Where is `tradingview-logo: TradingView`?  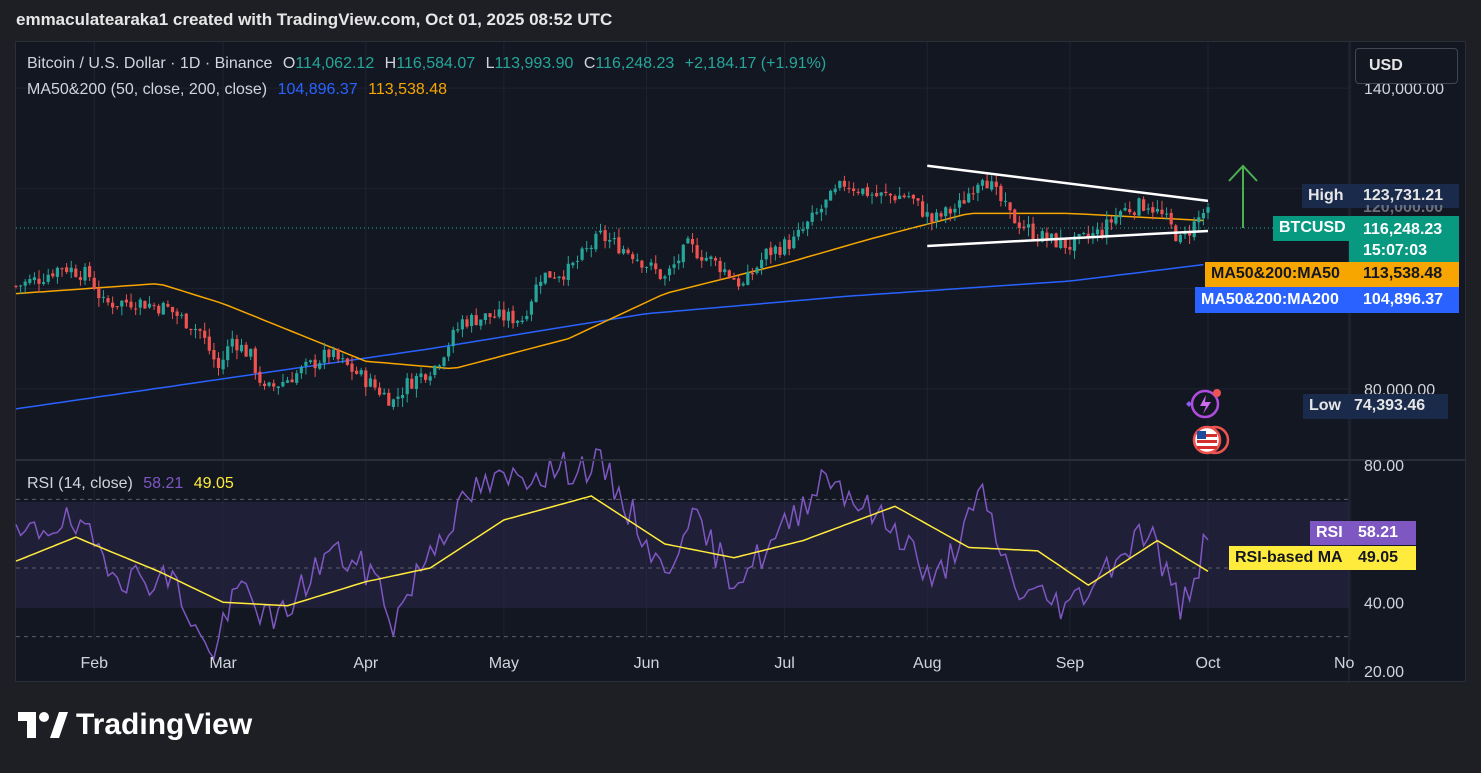 tradingview-logo: TradingView is located at coordinates (135, 725).